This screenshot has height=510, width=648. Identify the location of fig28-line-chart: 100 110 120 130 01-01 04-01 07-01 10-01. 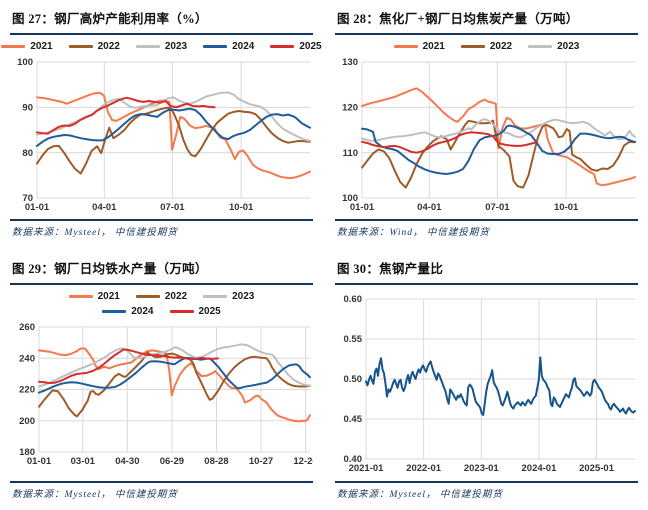
(489, 135).